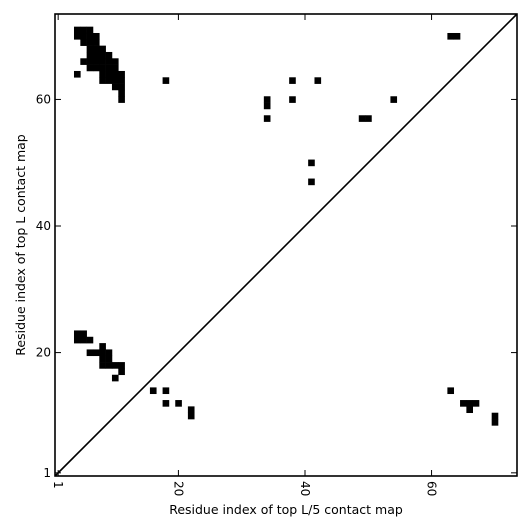 The image size is (531, 531). I want to click on y-tick-label: 60, so click(43, 99).